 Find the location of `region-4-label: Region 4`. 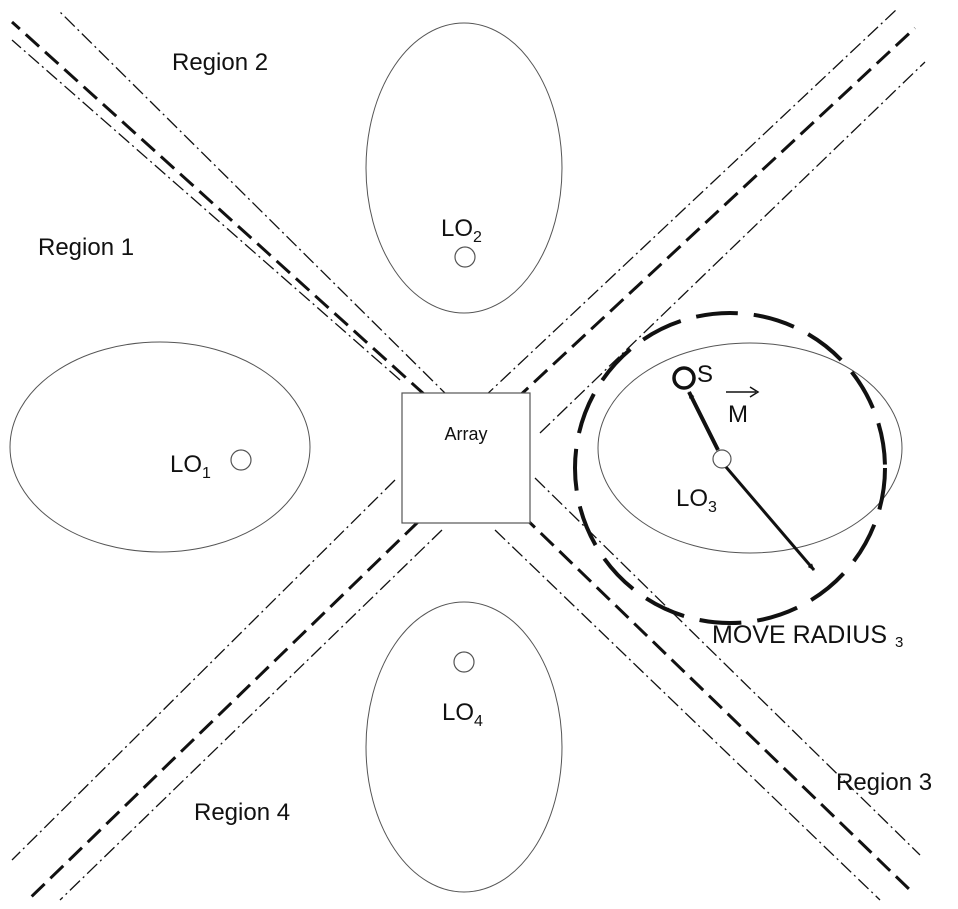

region-4-label: Region 4 is located at coordinates (242, 812).